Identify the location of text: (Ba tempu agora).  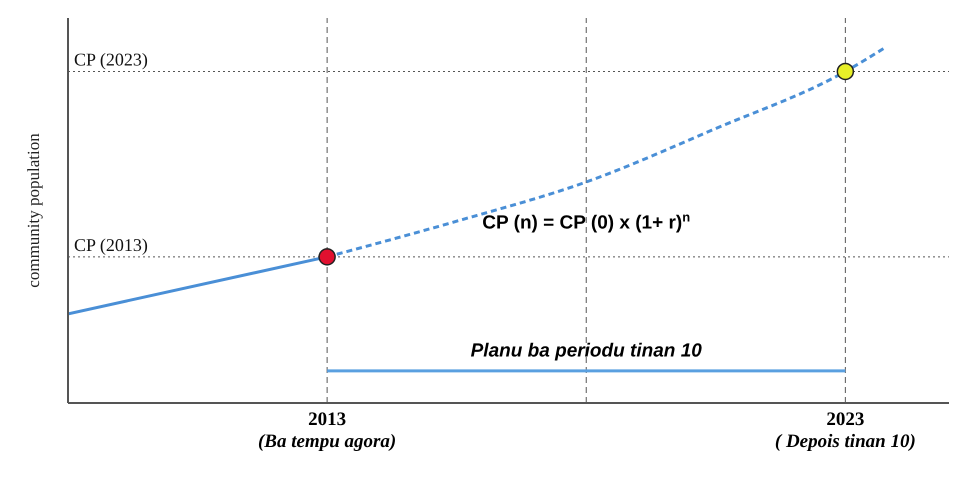
(327, 441).